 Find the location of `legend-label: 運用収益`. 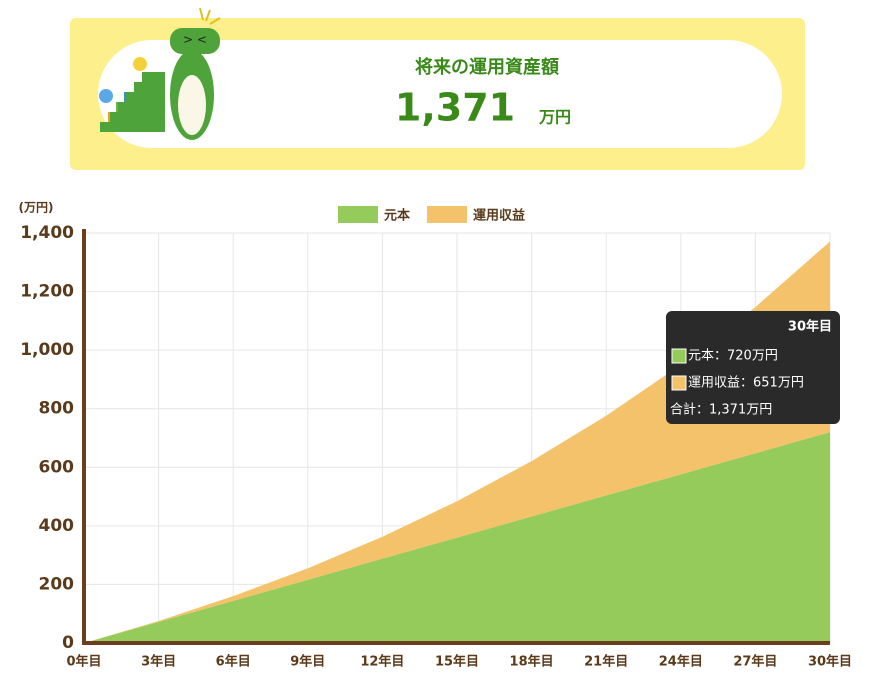

legend-label: 運用収益 is located at coordinates (499, 216).